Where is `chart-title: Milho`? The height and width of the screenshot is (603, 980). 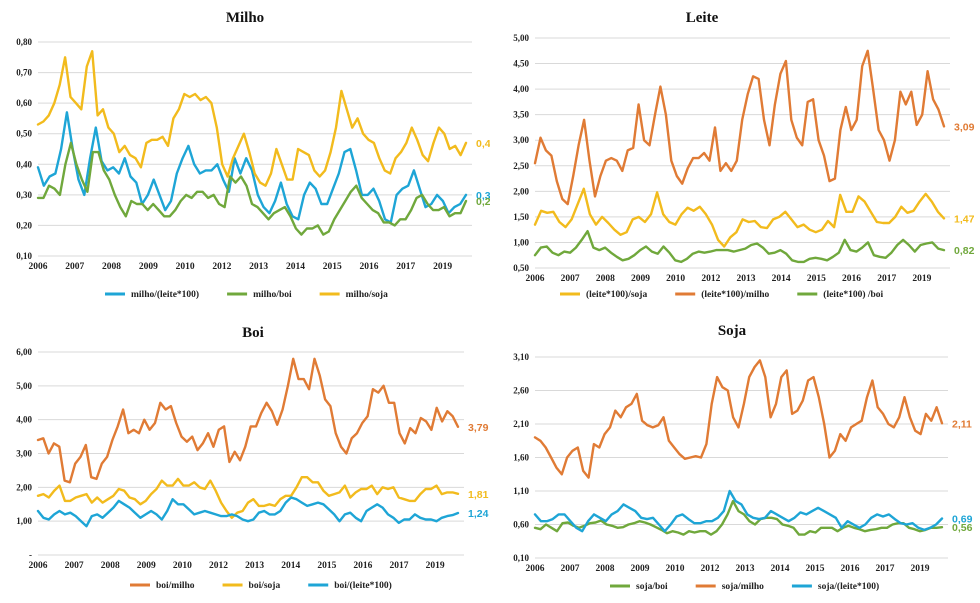
chart-title: Milho is located at coordinates (245, 18).